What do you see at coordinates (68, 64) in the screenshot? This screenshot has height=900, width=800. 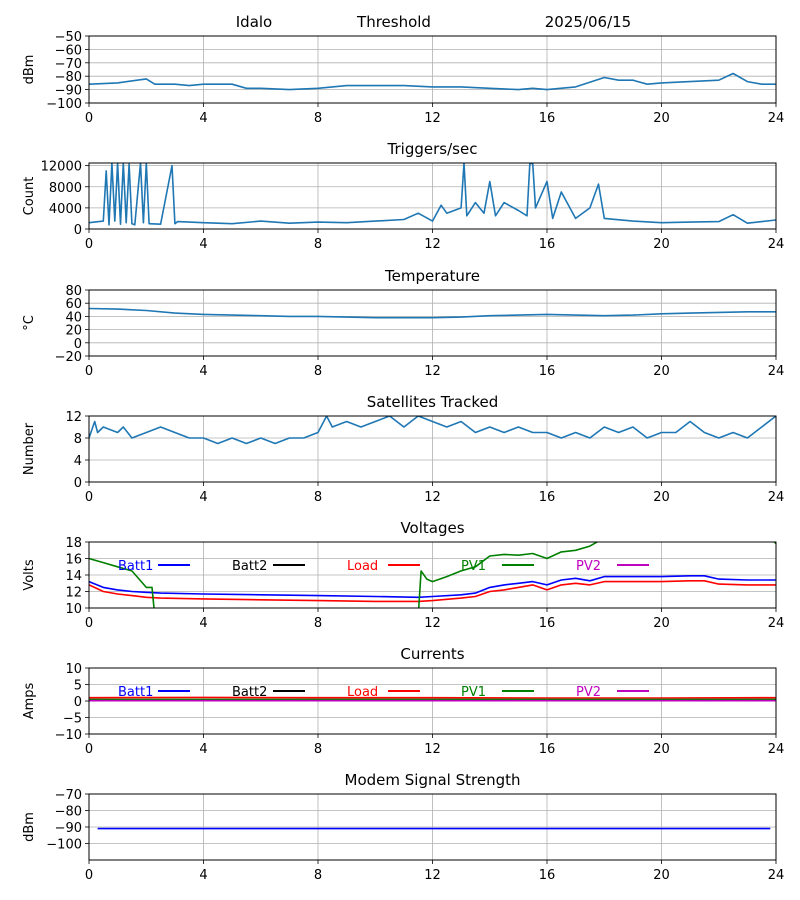 I see `y-tick-label: −70` at bounding box center [68, 64].